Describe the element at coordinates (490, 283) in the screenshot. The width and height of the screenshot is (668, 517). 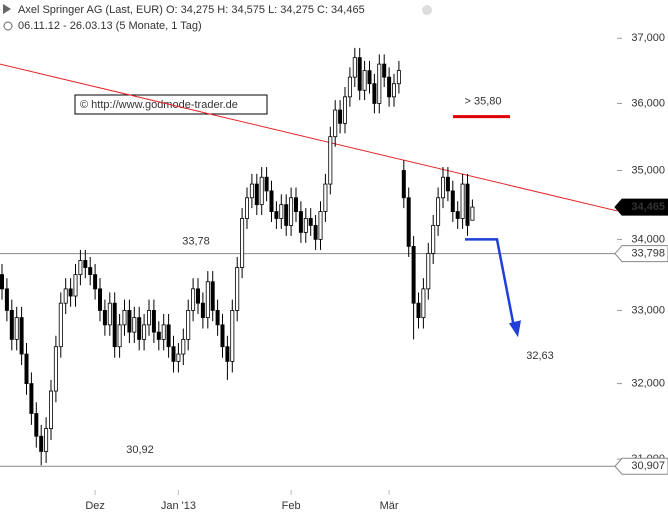
I see `projection-arrow` at that location.